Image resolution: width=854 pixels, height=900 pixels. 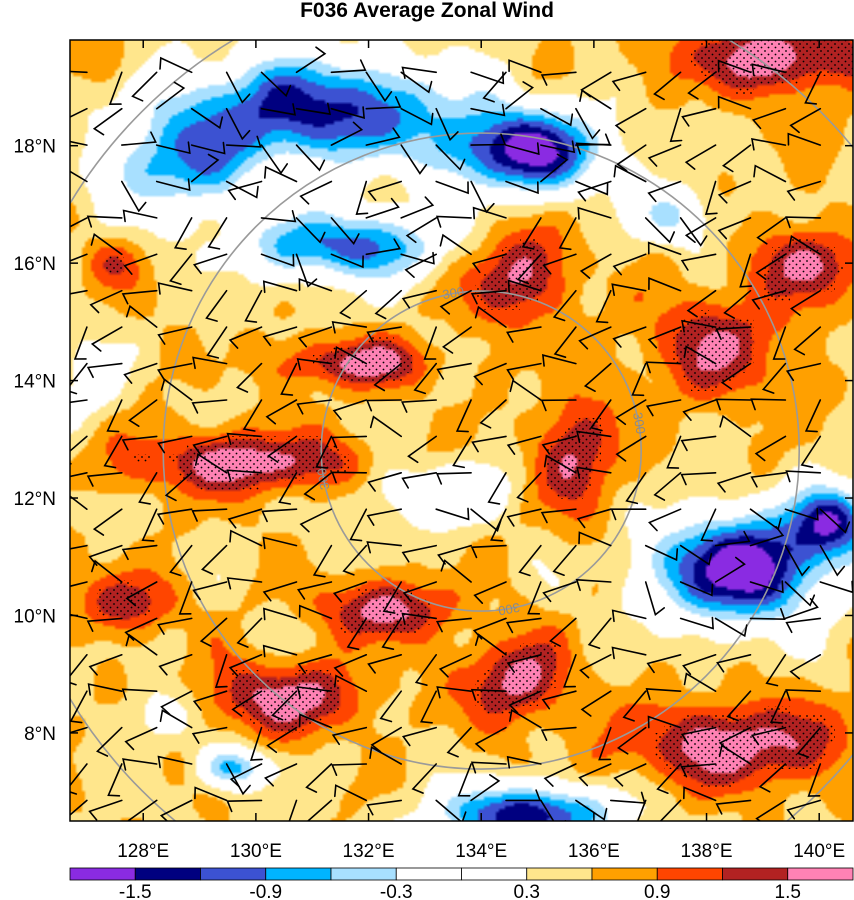 I want to click on y-tick-label: 8°N, so click(x=40, y=734).